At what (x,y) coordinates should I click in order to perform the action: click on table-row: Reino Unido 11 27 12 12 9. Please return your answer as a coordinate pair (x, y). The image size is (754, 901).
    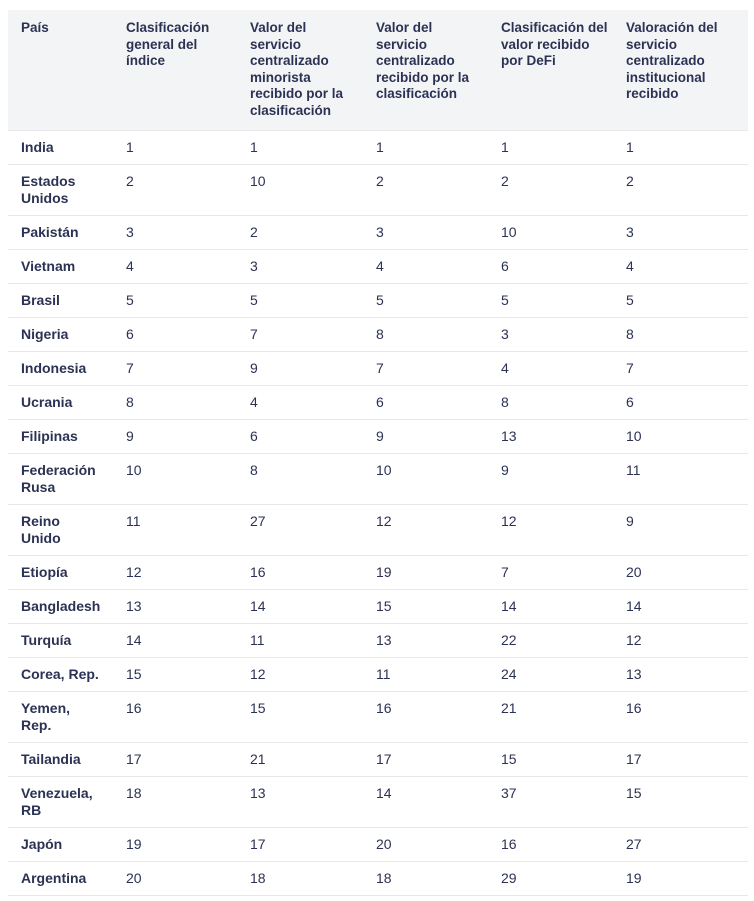
    Looking at the image, I should click on (378, 530).